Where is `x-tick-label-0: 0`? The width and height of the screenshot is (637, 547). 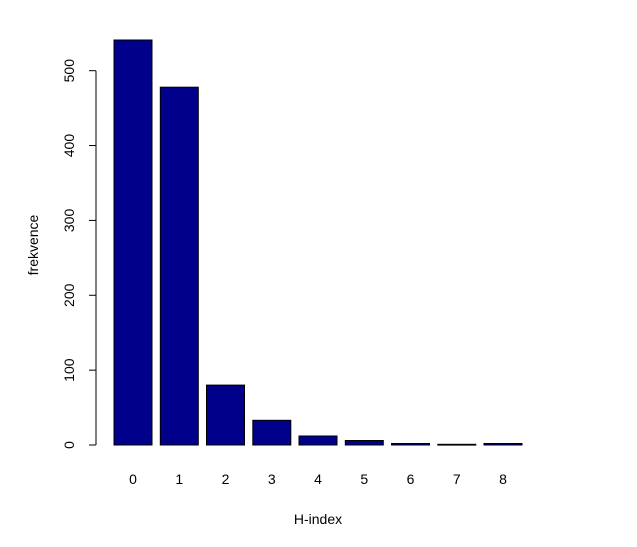
x-tick-label-0: 0 is located at coordinates (133, 479).